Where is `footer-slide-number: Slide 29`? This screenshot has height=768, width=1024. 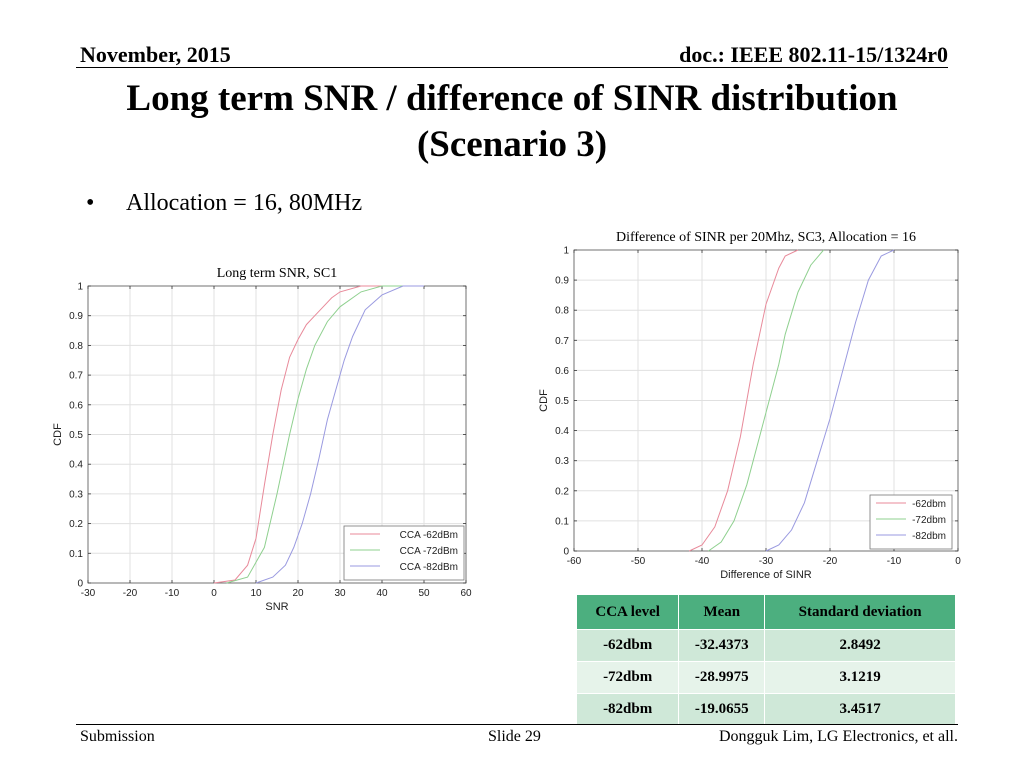
footer-slide-number: Slide 29 is located at coordinates (514, 736).